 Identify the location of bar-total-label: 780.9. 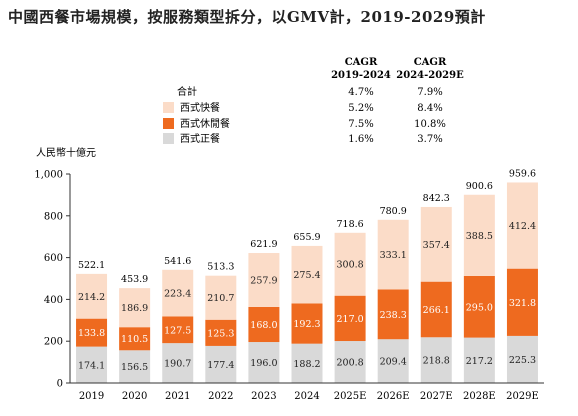
(393, 211).